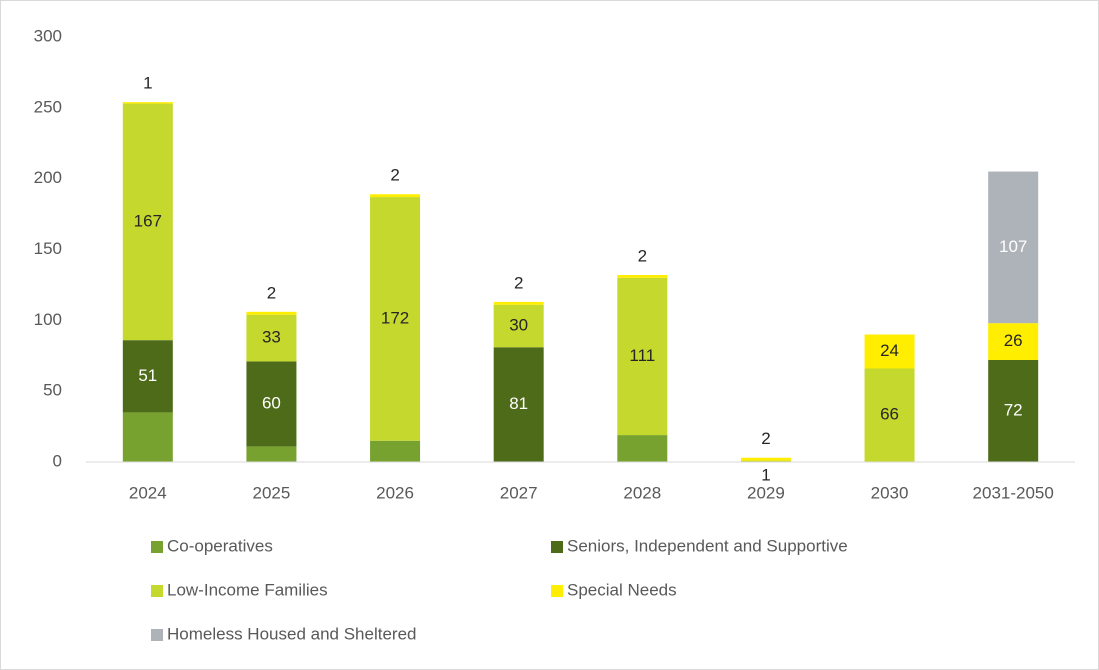 Image resolution: width=1099 pixels, height=670 pixels. I want to click on data-label: 172, so click(395, 317).